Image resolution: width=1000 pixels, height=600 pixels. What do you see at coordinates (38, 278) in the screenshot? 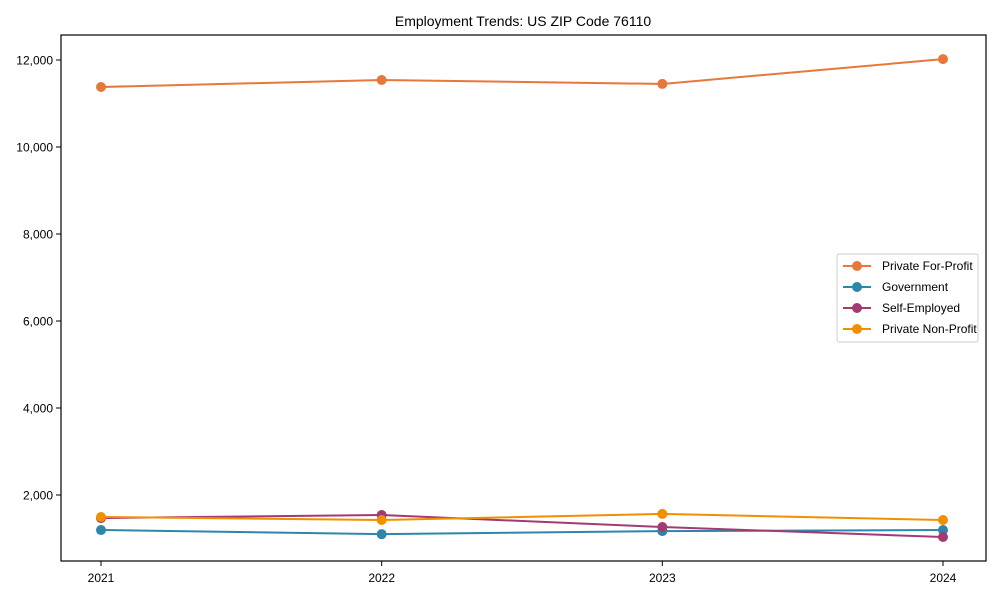
I see `y-axis: 2,000 4,000 6,000 8,000 10,000 12,000` at bounding box center [38, 278].